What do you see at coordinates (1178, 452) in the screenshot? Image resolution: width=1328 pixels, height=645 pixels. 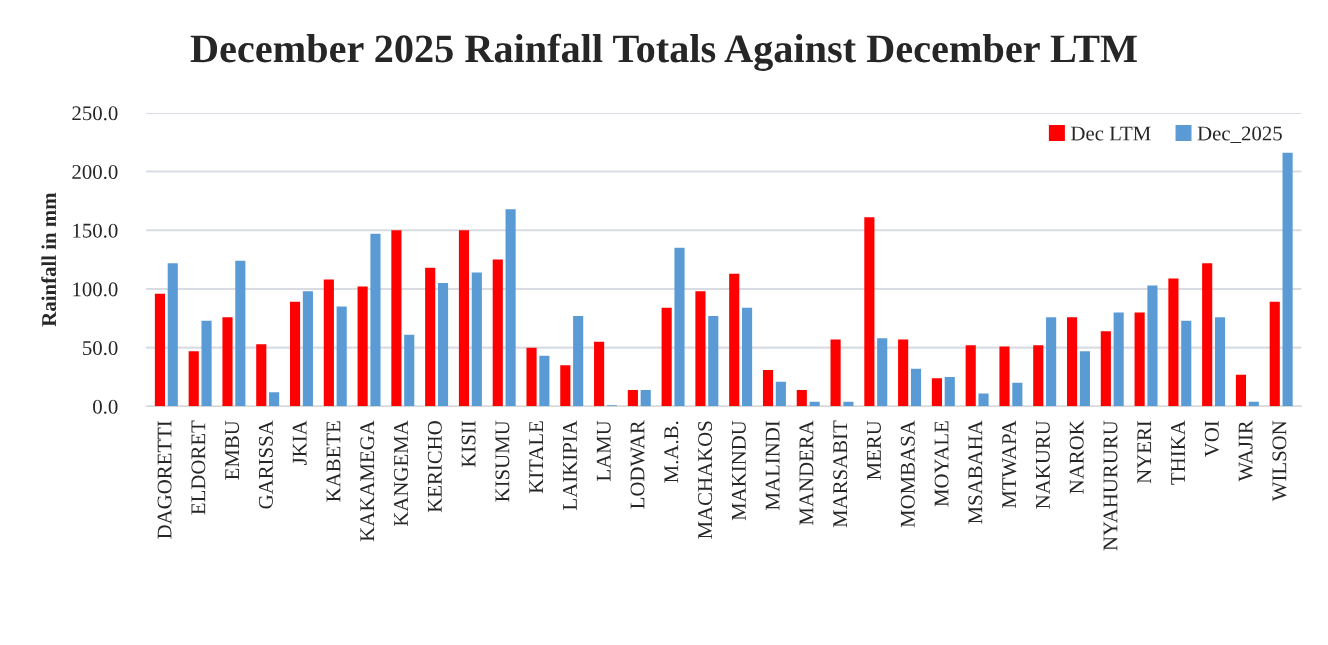 I see `x-tick-label: THIKA` at bounding box center [1178, 452].